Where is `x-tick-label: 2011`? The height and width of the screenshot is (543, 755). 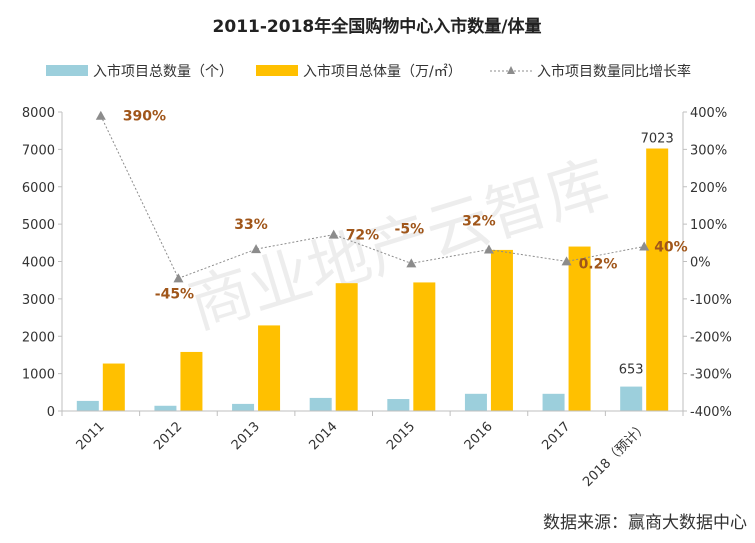 x-tick-label: 2011 is located at coordinates (91, 436).